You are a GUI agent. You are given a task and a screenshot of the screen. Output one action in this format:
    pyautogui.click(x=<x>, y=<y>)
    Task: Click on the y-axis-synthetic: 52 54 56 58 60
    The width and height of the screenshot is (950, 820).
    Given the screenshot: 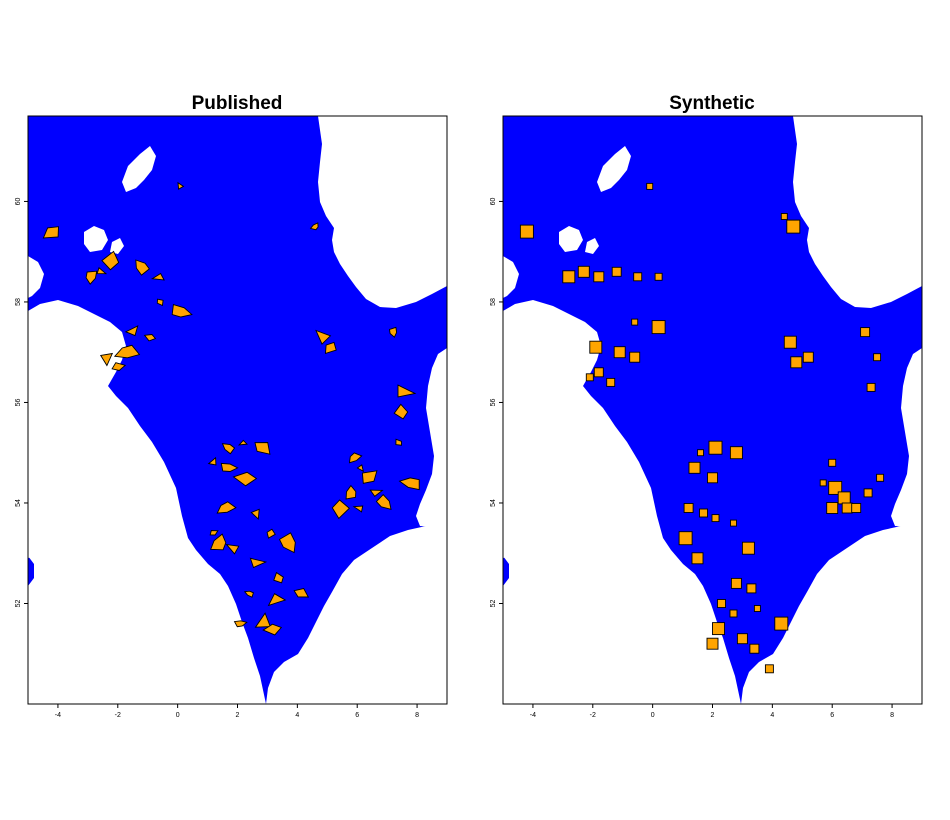 What is the action you would take?
    pyautogui.click(x=496, y=402)
    